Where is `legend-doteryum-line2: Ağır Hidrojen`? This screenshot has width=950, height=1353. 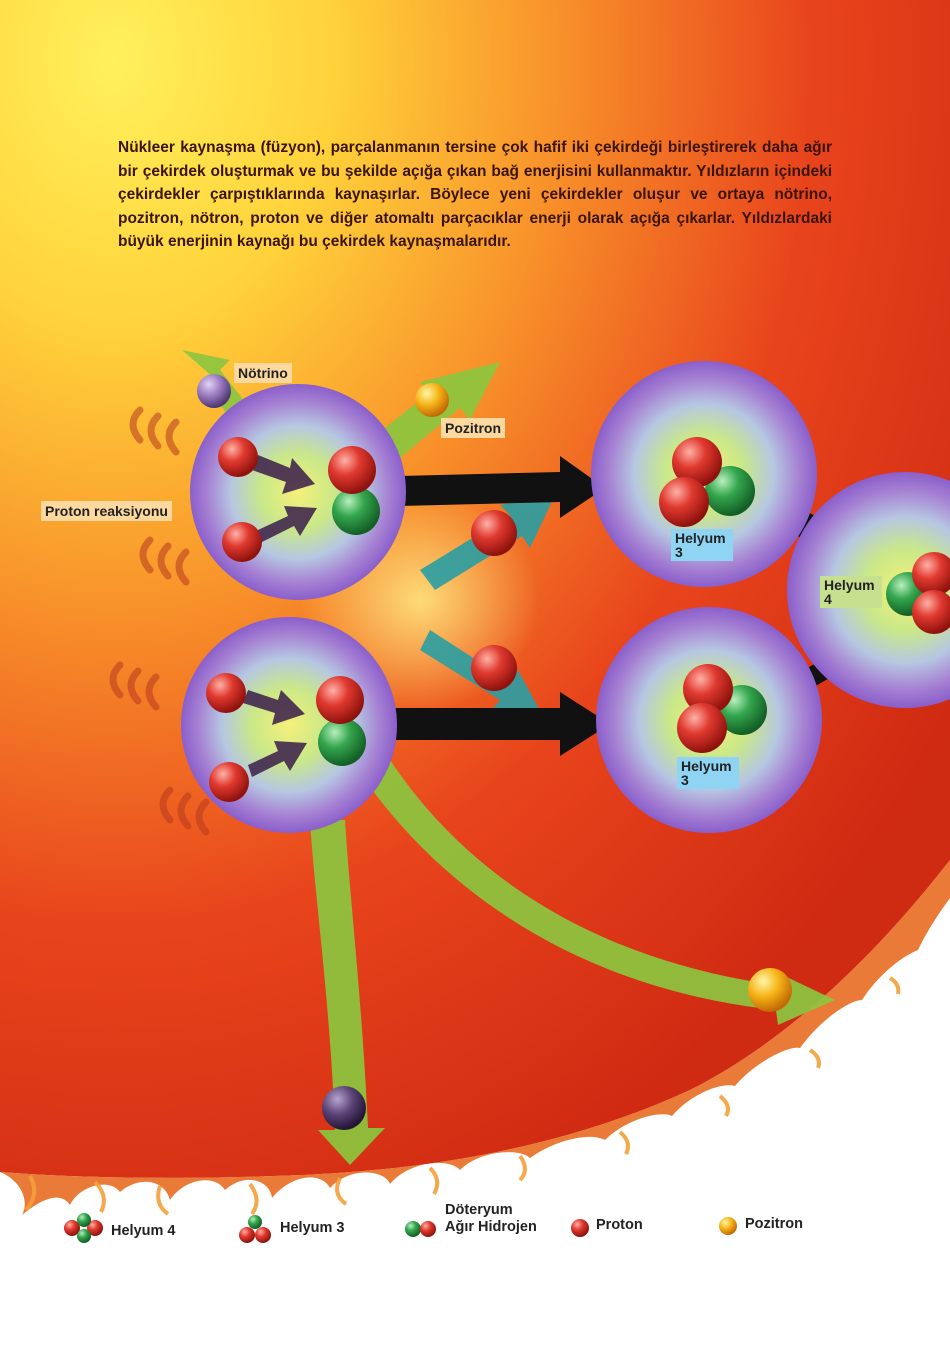 legend-doteryum-line2: Ağır Hidrojen is located at coordinates (491, 1227).